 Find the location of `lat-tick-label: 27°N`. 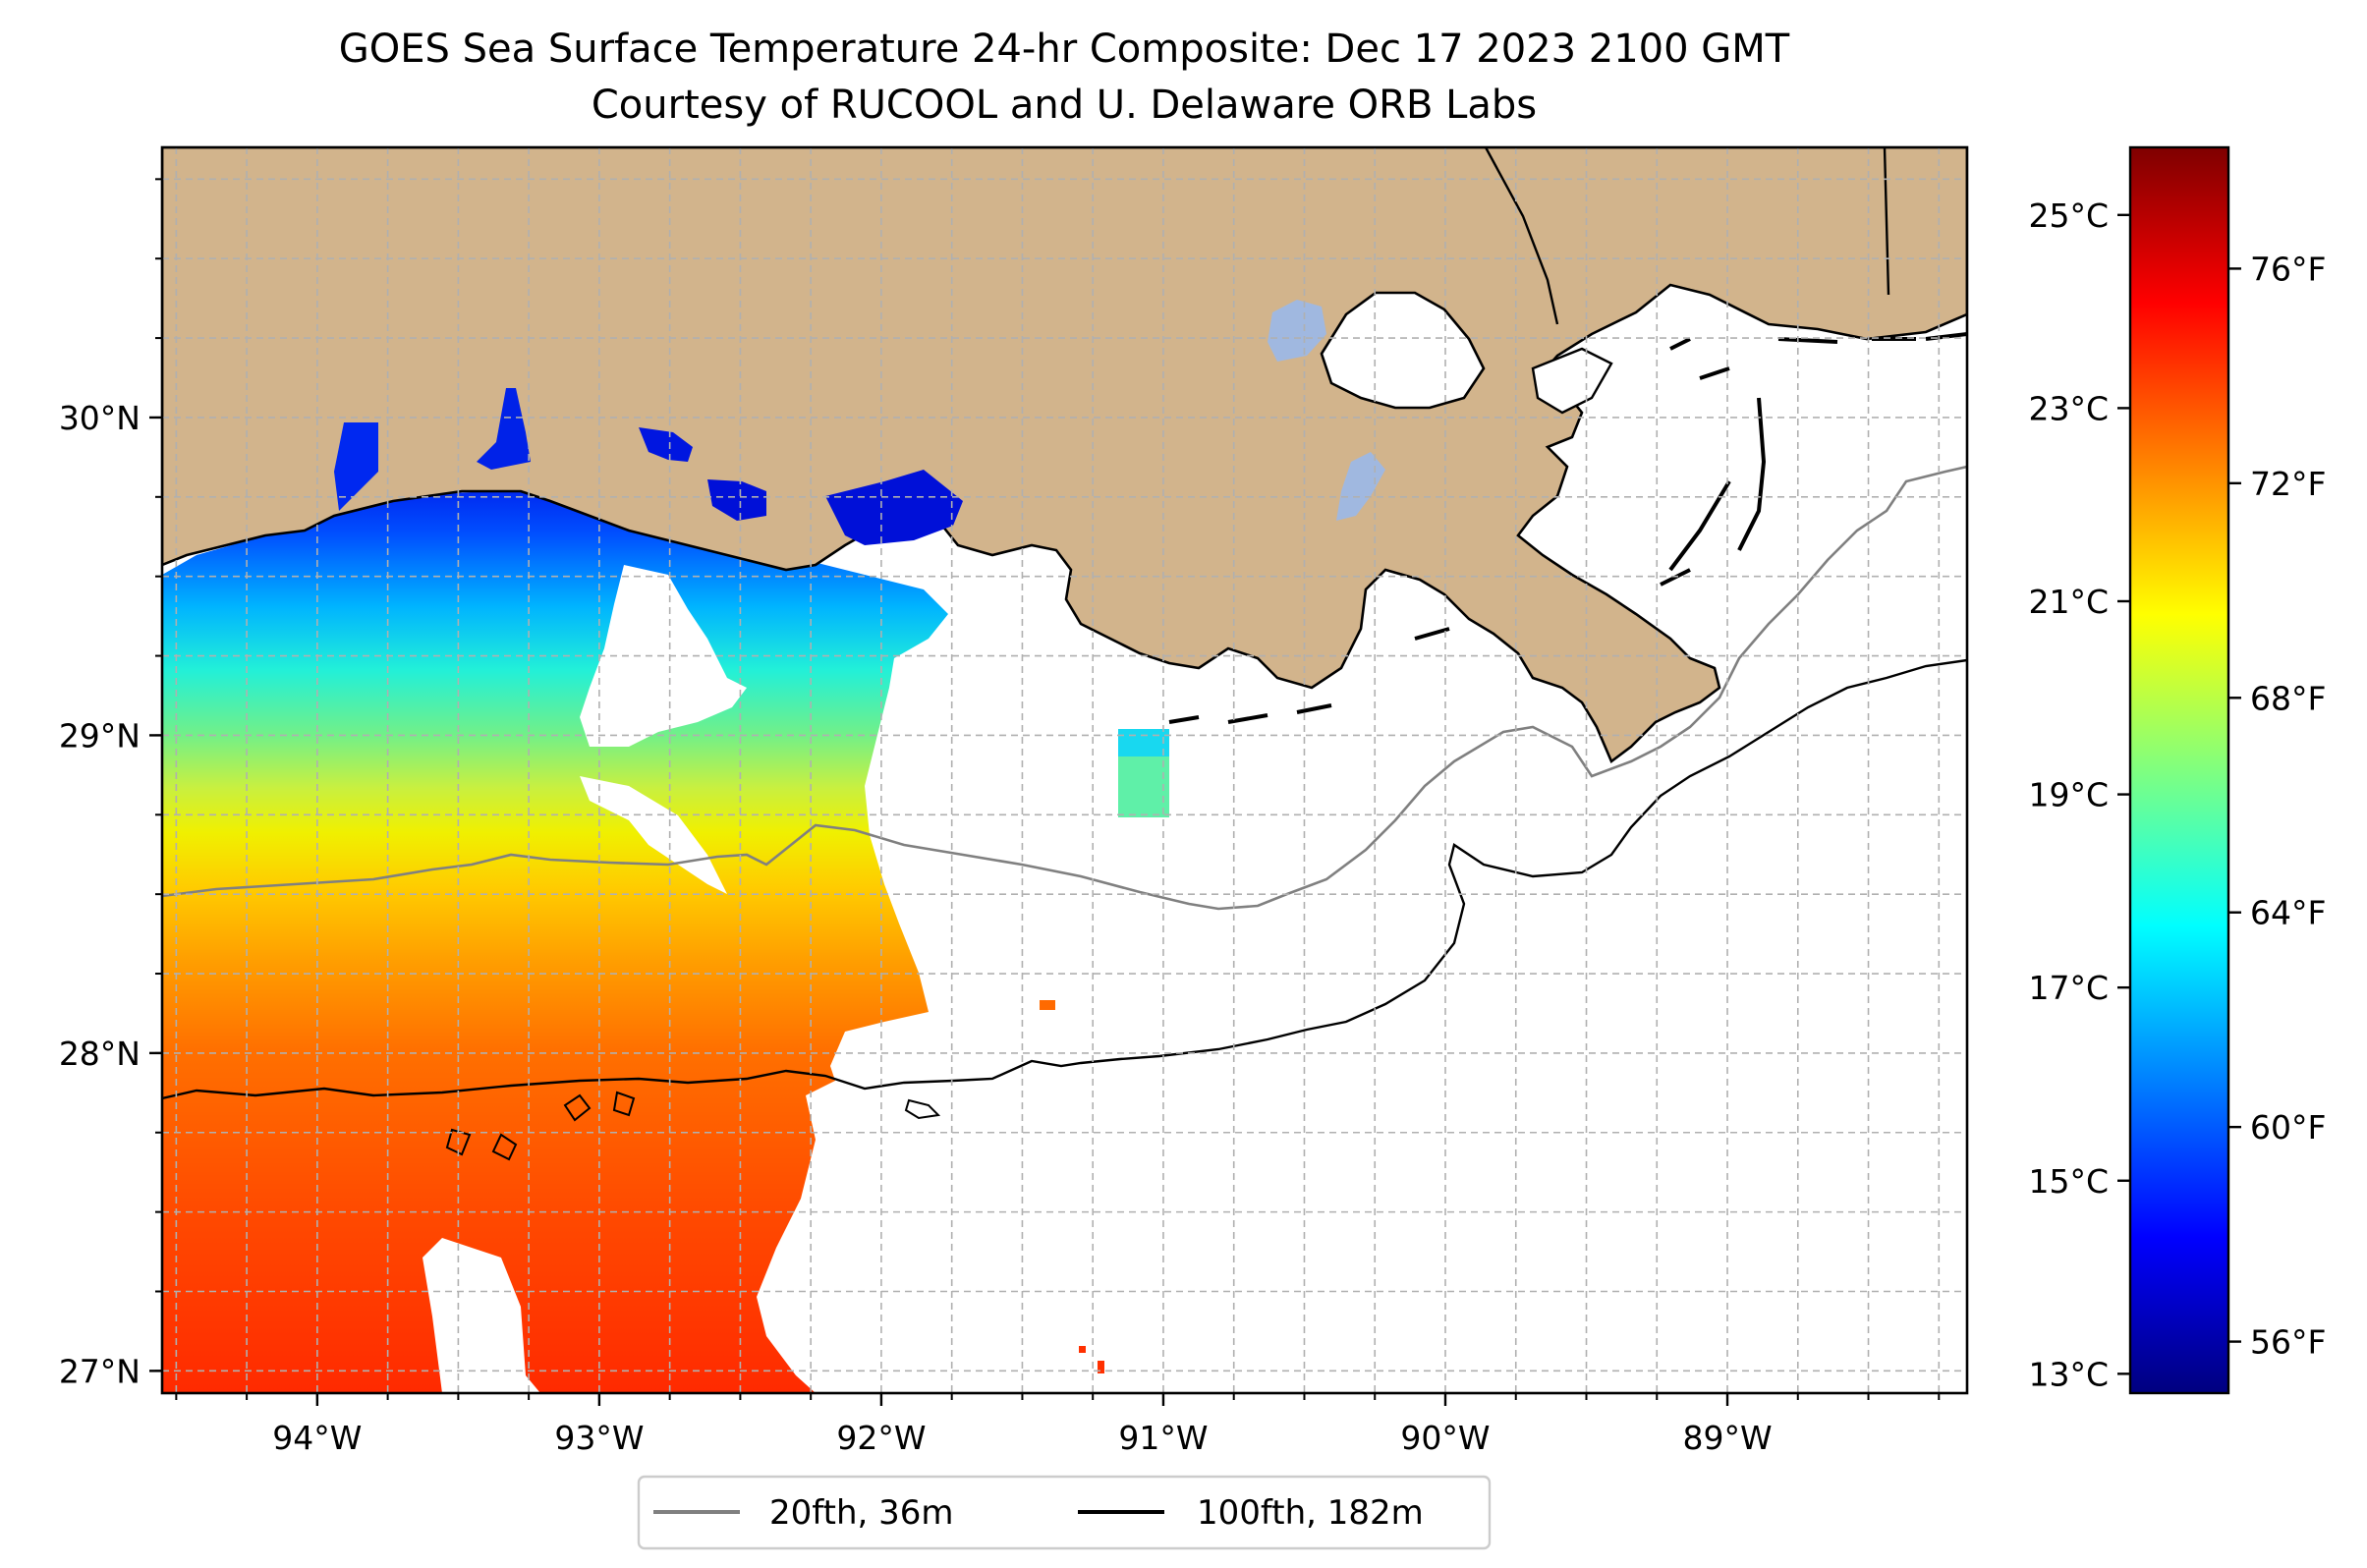

lat-tick-label: 27°N is located at coordinates (100, 1371).